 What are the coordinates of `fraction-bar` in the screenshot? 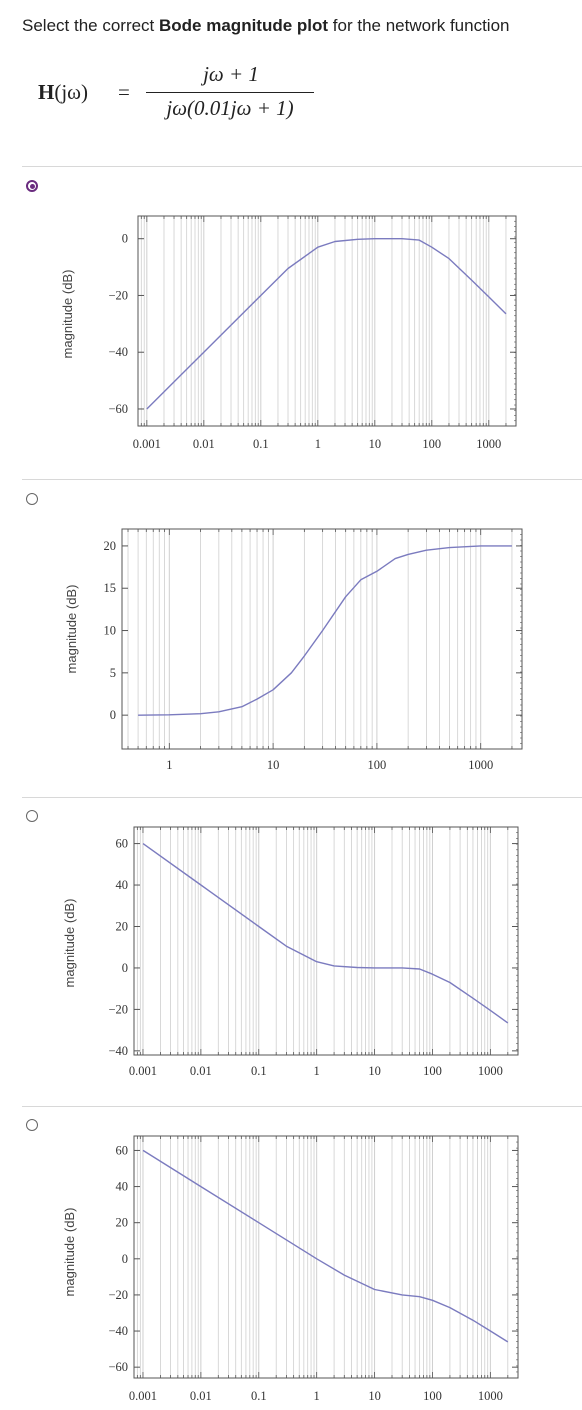 It's located at (230, 92).